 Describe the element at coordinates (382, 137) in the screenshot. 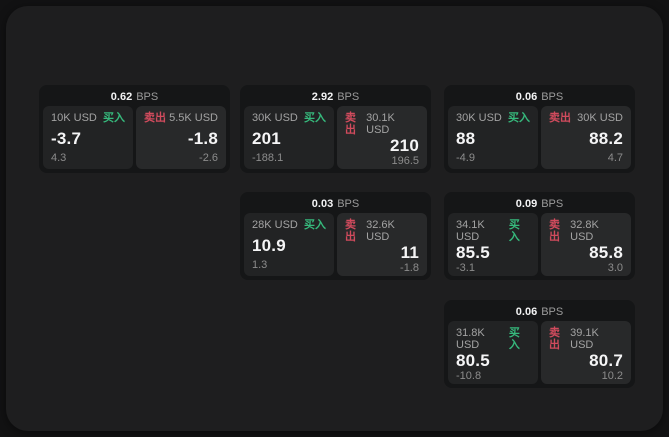

I see `sell-quote-button: 卖出 30.1K USD 210 196.5` at that location.